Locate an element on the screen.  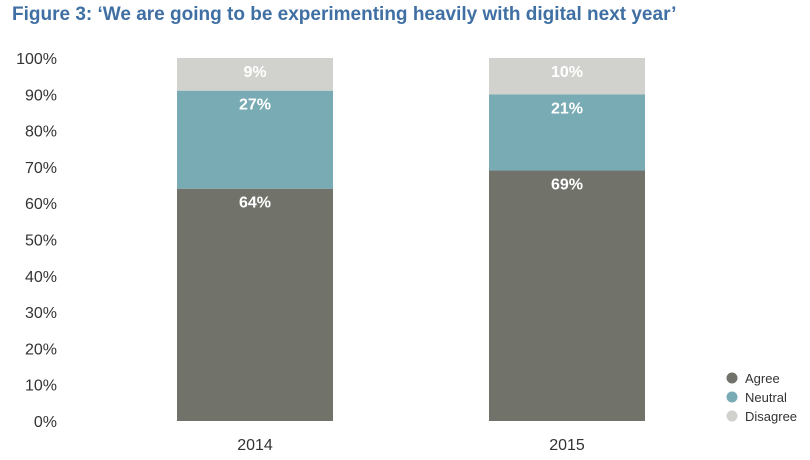
data-label-disagree-2014: 9% is located at coordinates (254, 72).